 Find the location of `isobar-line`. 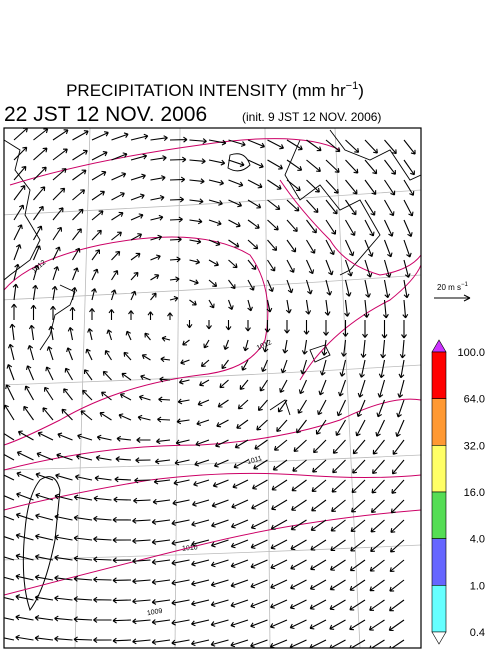

isobar-line is located at coordinates (212, 552).